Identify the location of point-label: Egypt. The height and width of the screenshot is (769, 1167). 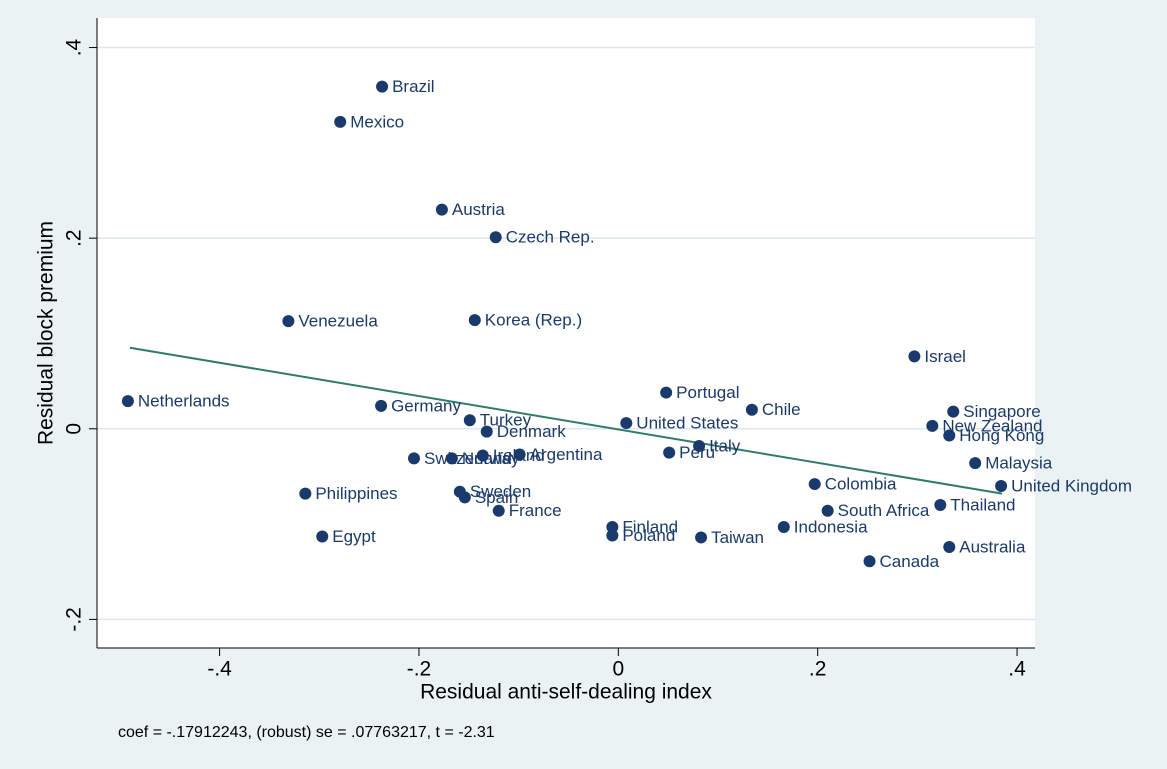
(354, 536).